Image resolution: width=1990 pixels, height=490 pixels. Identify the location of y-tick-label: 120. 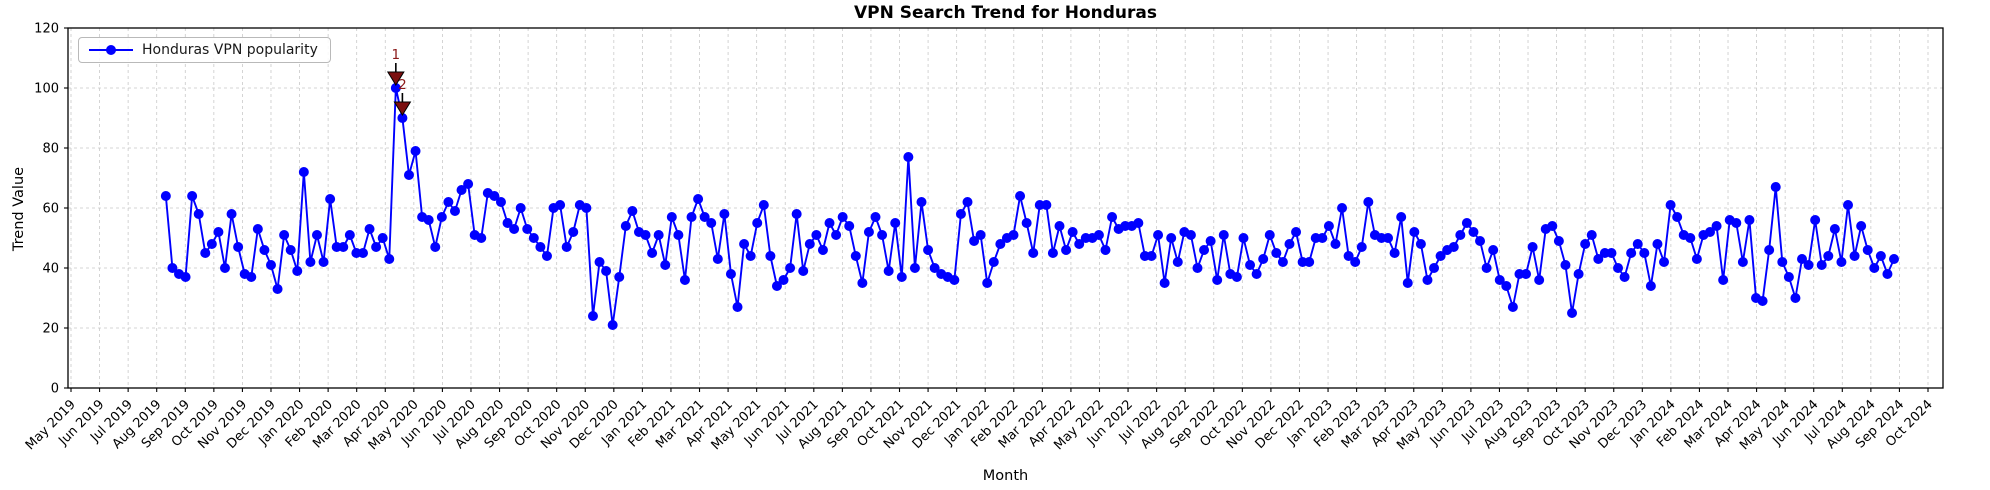
(46, 29).